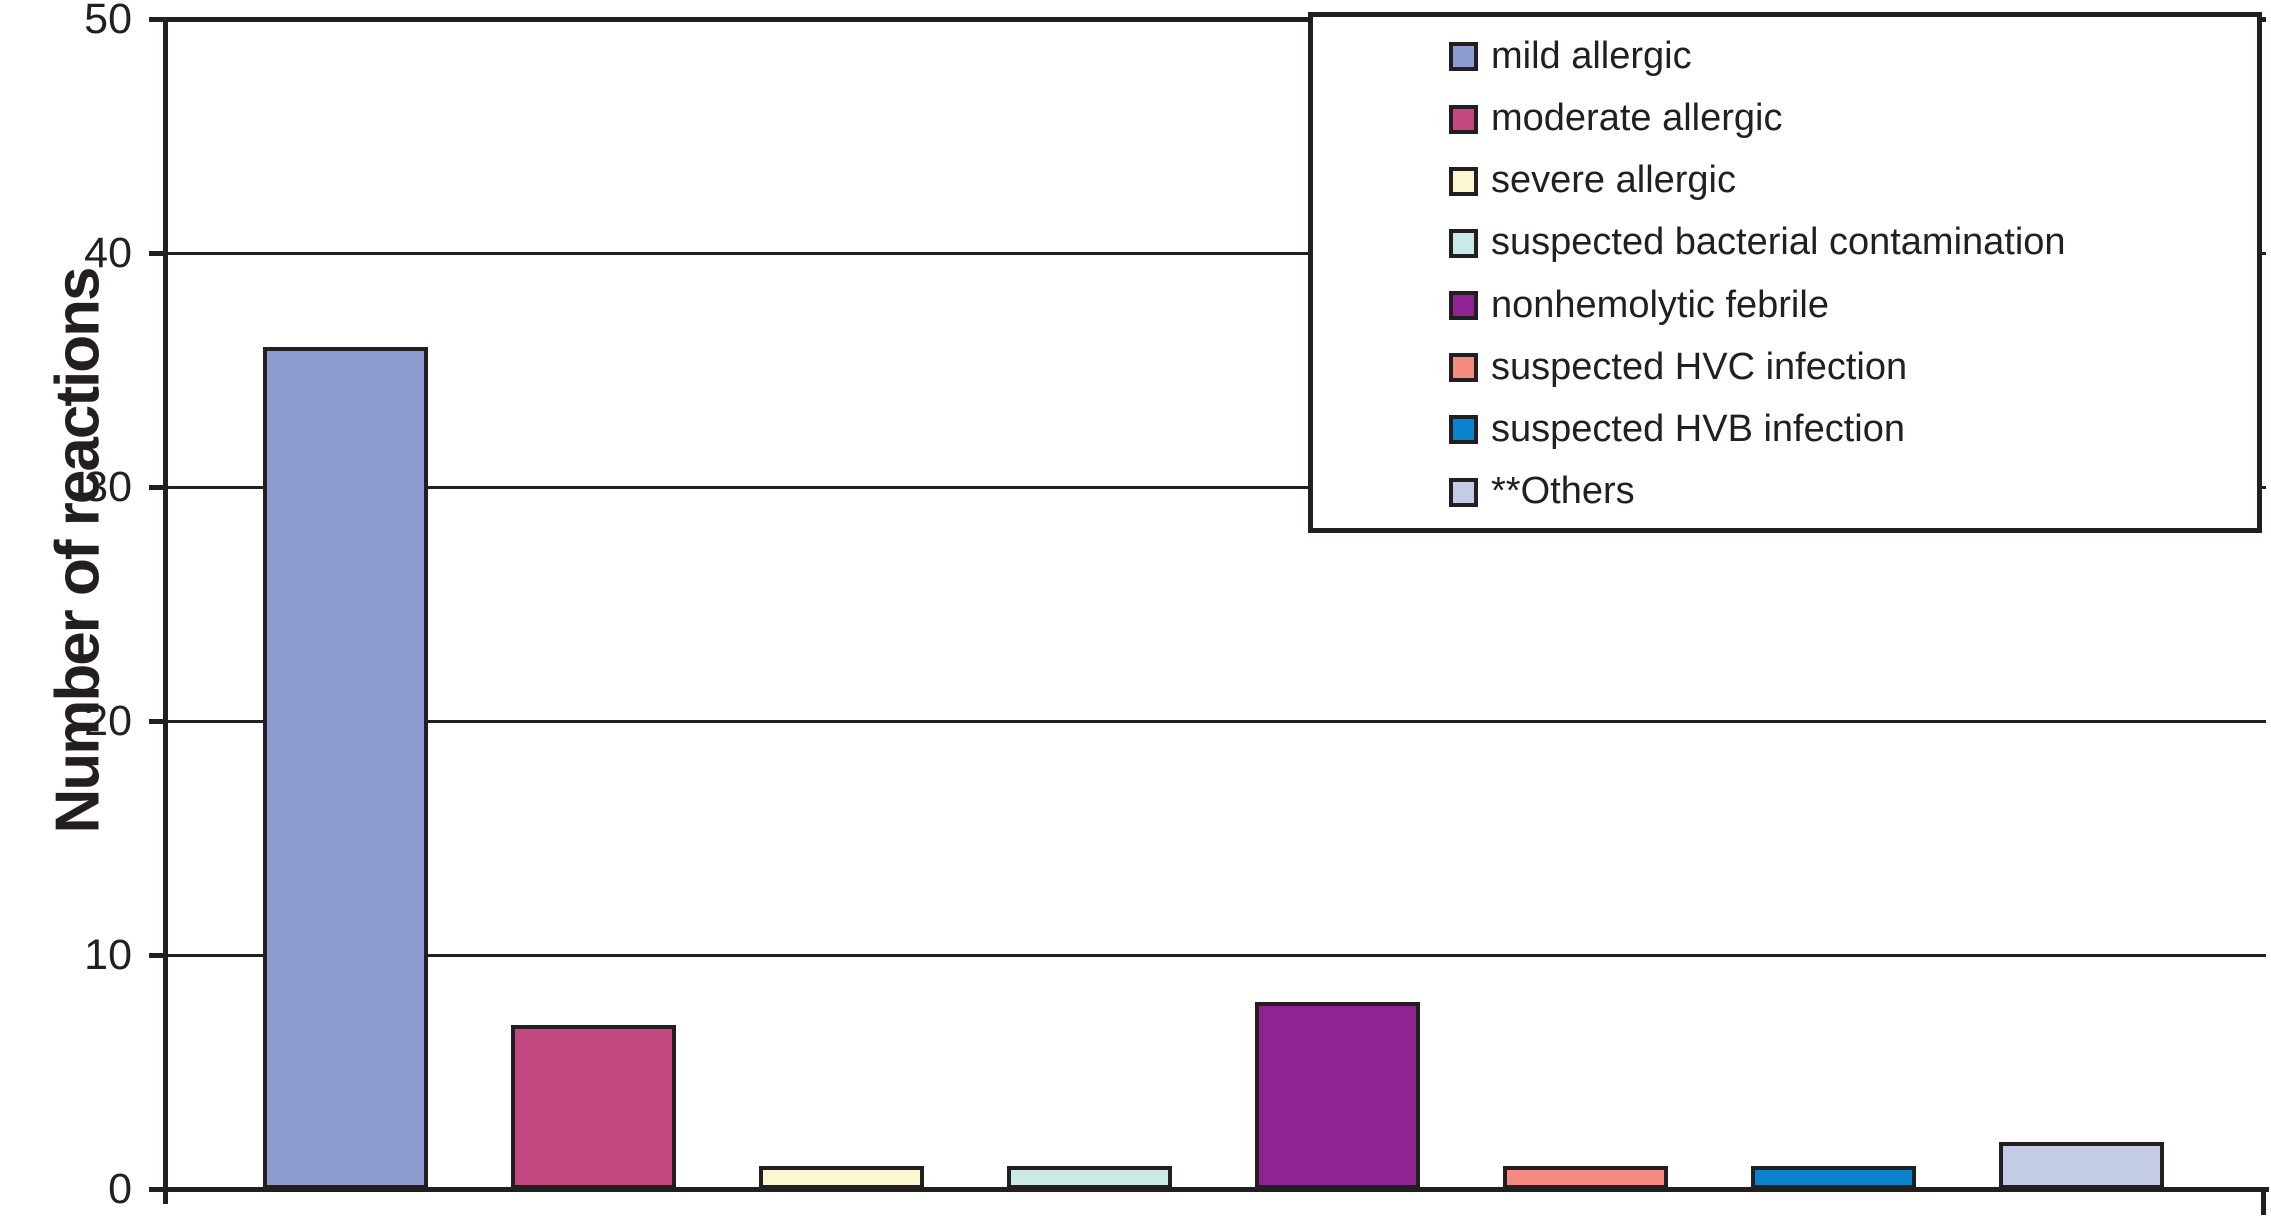 The image size is (2271, 1225). I want to click on legend-item-suspected-hvb-infection: suspected HVB infection, so click(1848, 428).